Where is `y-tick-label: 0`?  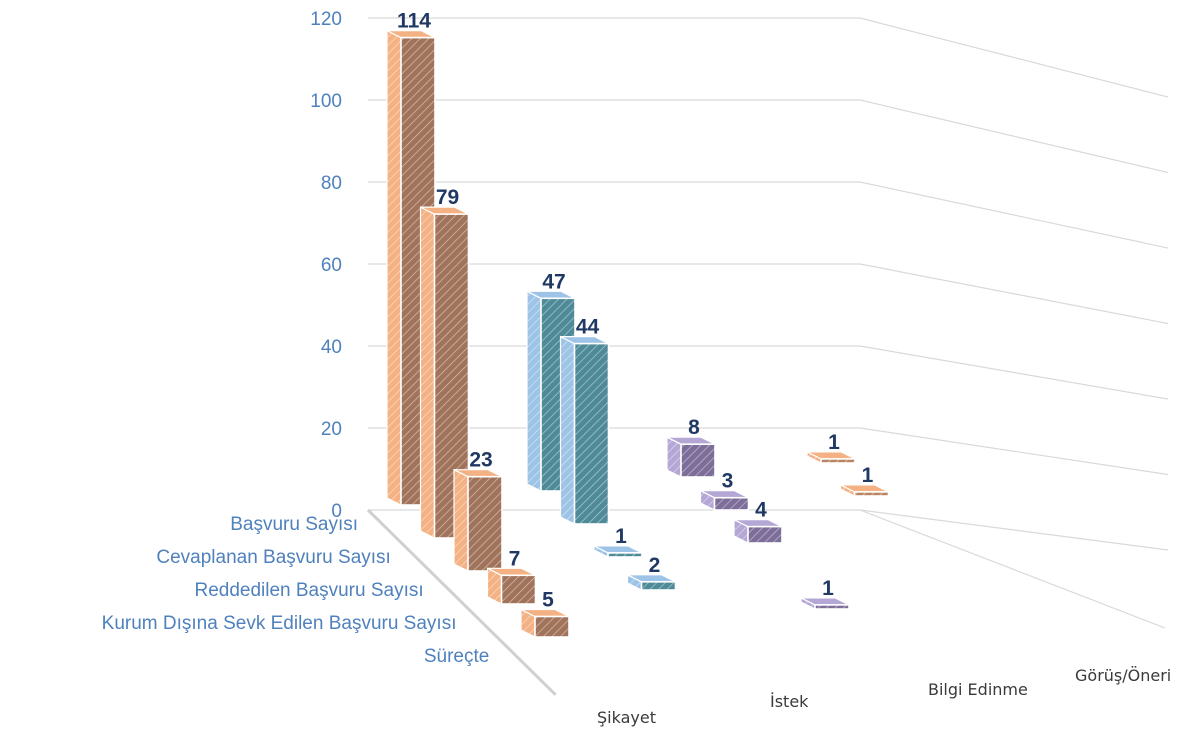 y-tick-label: 0 is located at coordinates (336, 511).